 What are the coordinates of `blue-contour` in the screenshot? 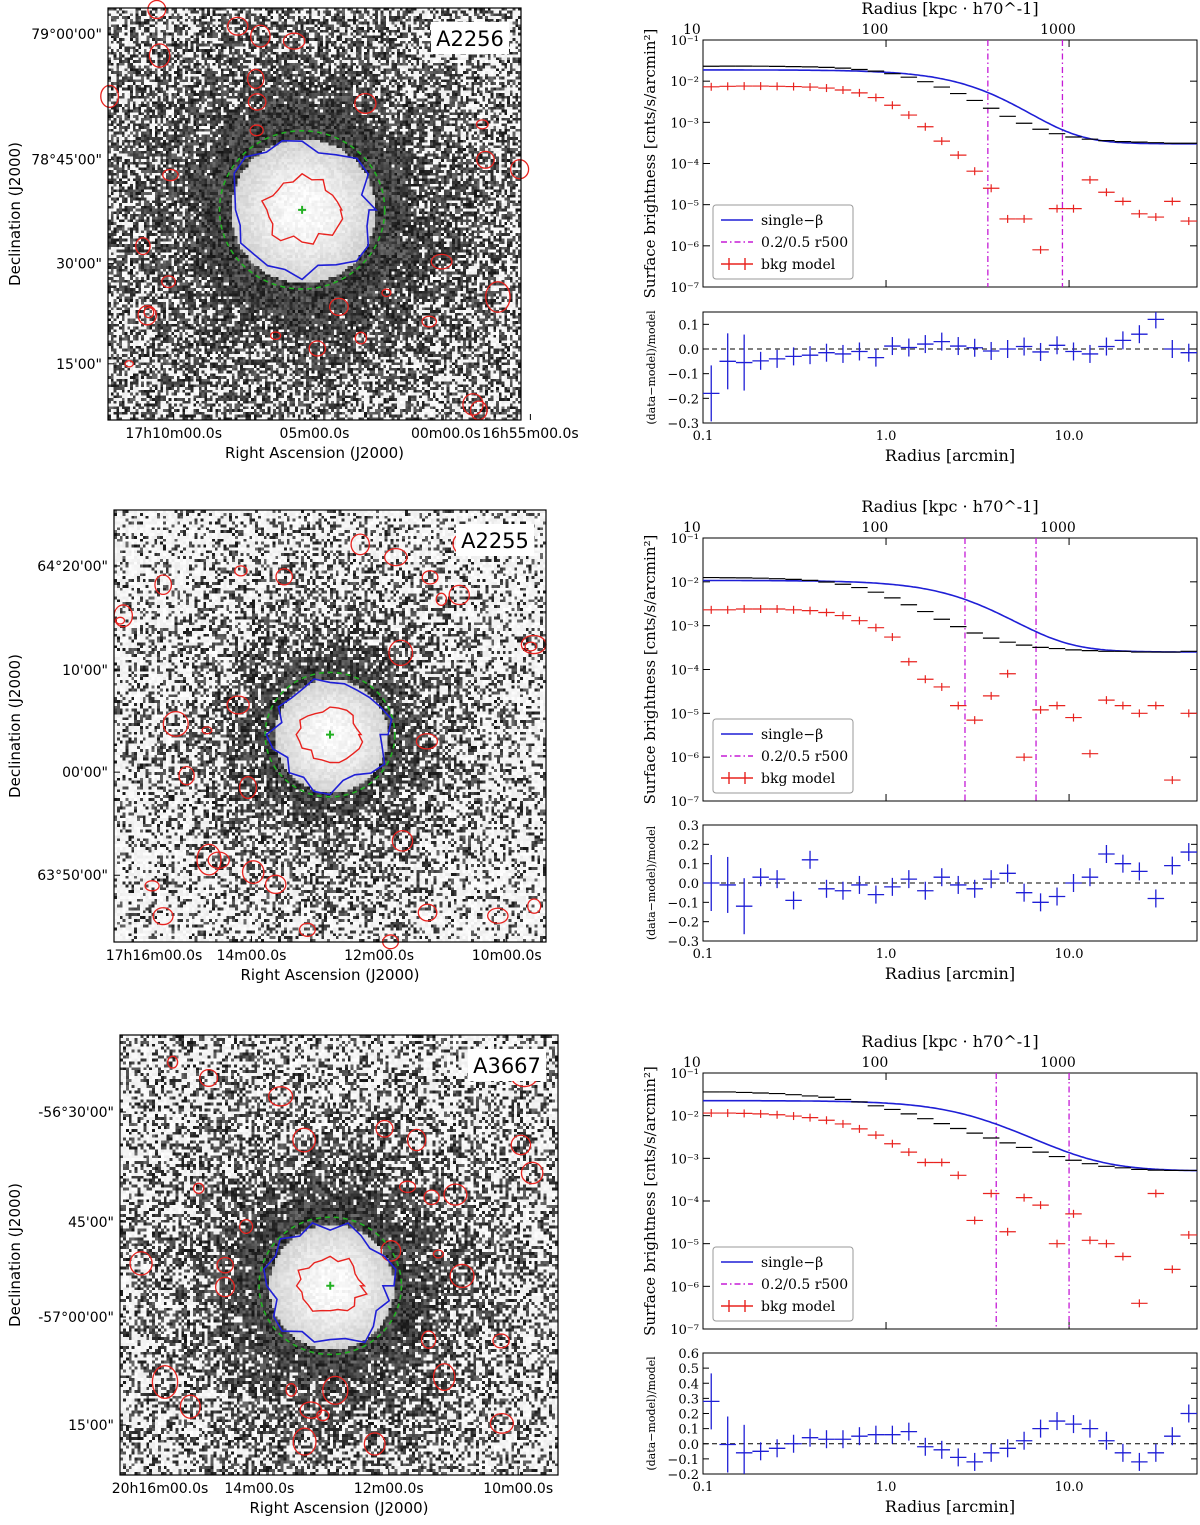 It's located at (329, 737).